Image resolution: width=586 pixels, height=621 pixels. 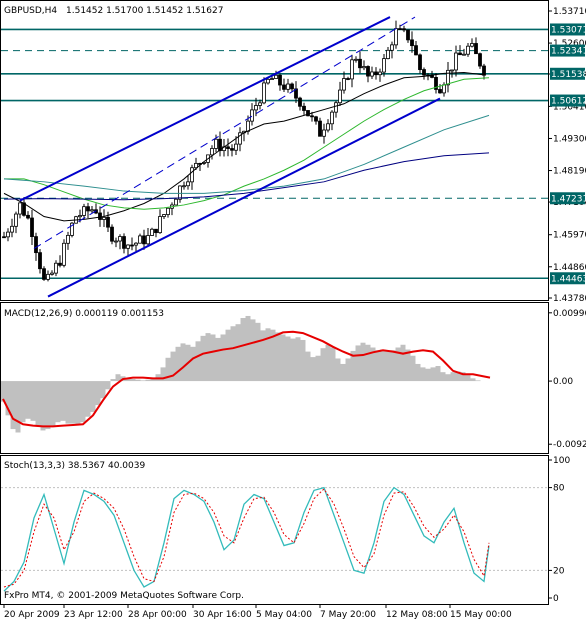 I want to click on time-tick-label: 30 Apr 16:00, so click(x=222, y=615).